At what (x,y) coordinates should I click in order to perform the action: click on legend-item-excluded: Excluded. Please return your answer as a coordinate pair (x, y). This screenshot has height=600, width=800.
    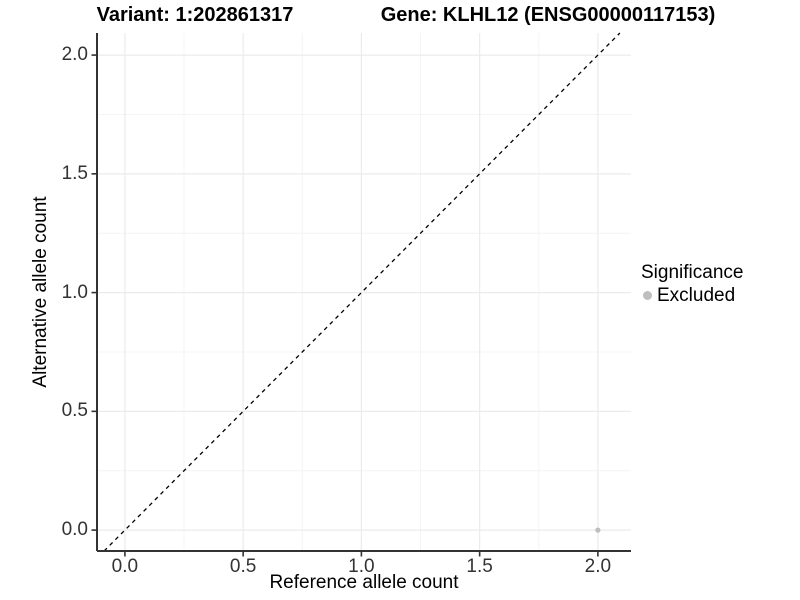
    Looking at the image, I should click on (692, 295).